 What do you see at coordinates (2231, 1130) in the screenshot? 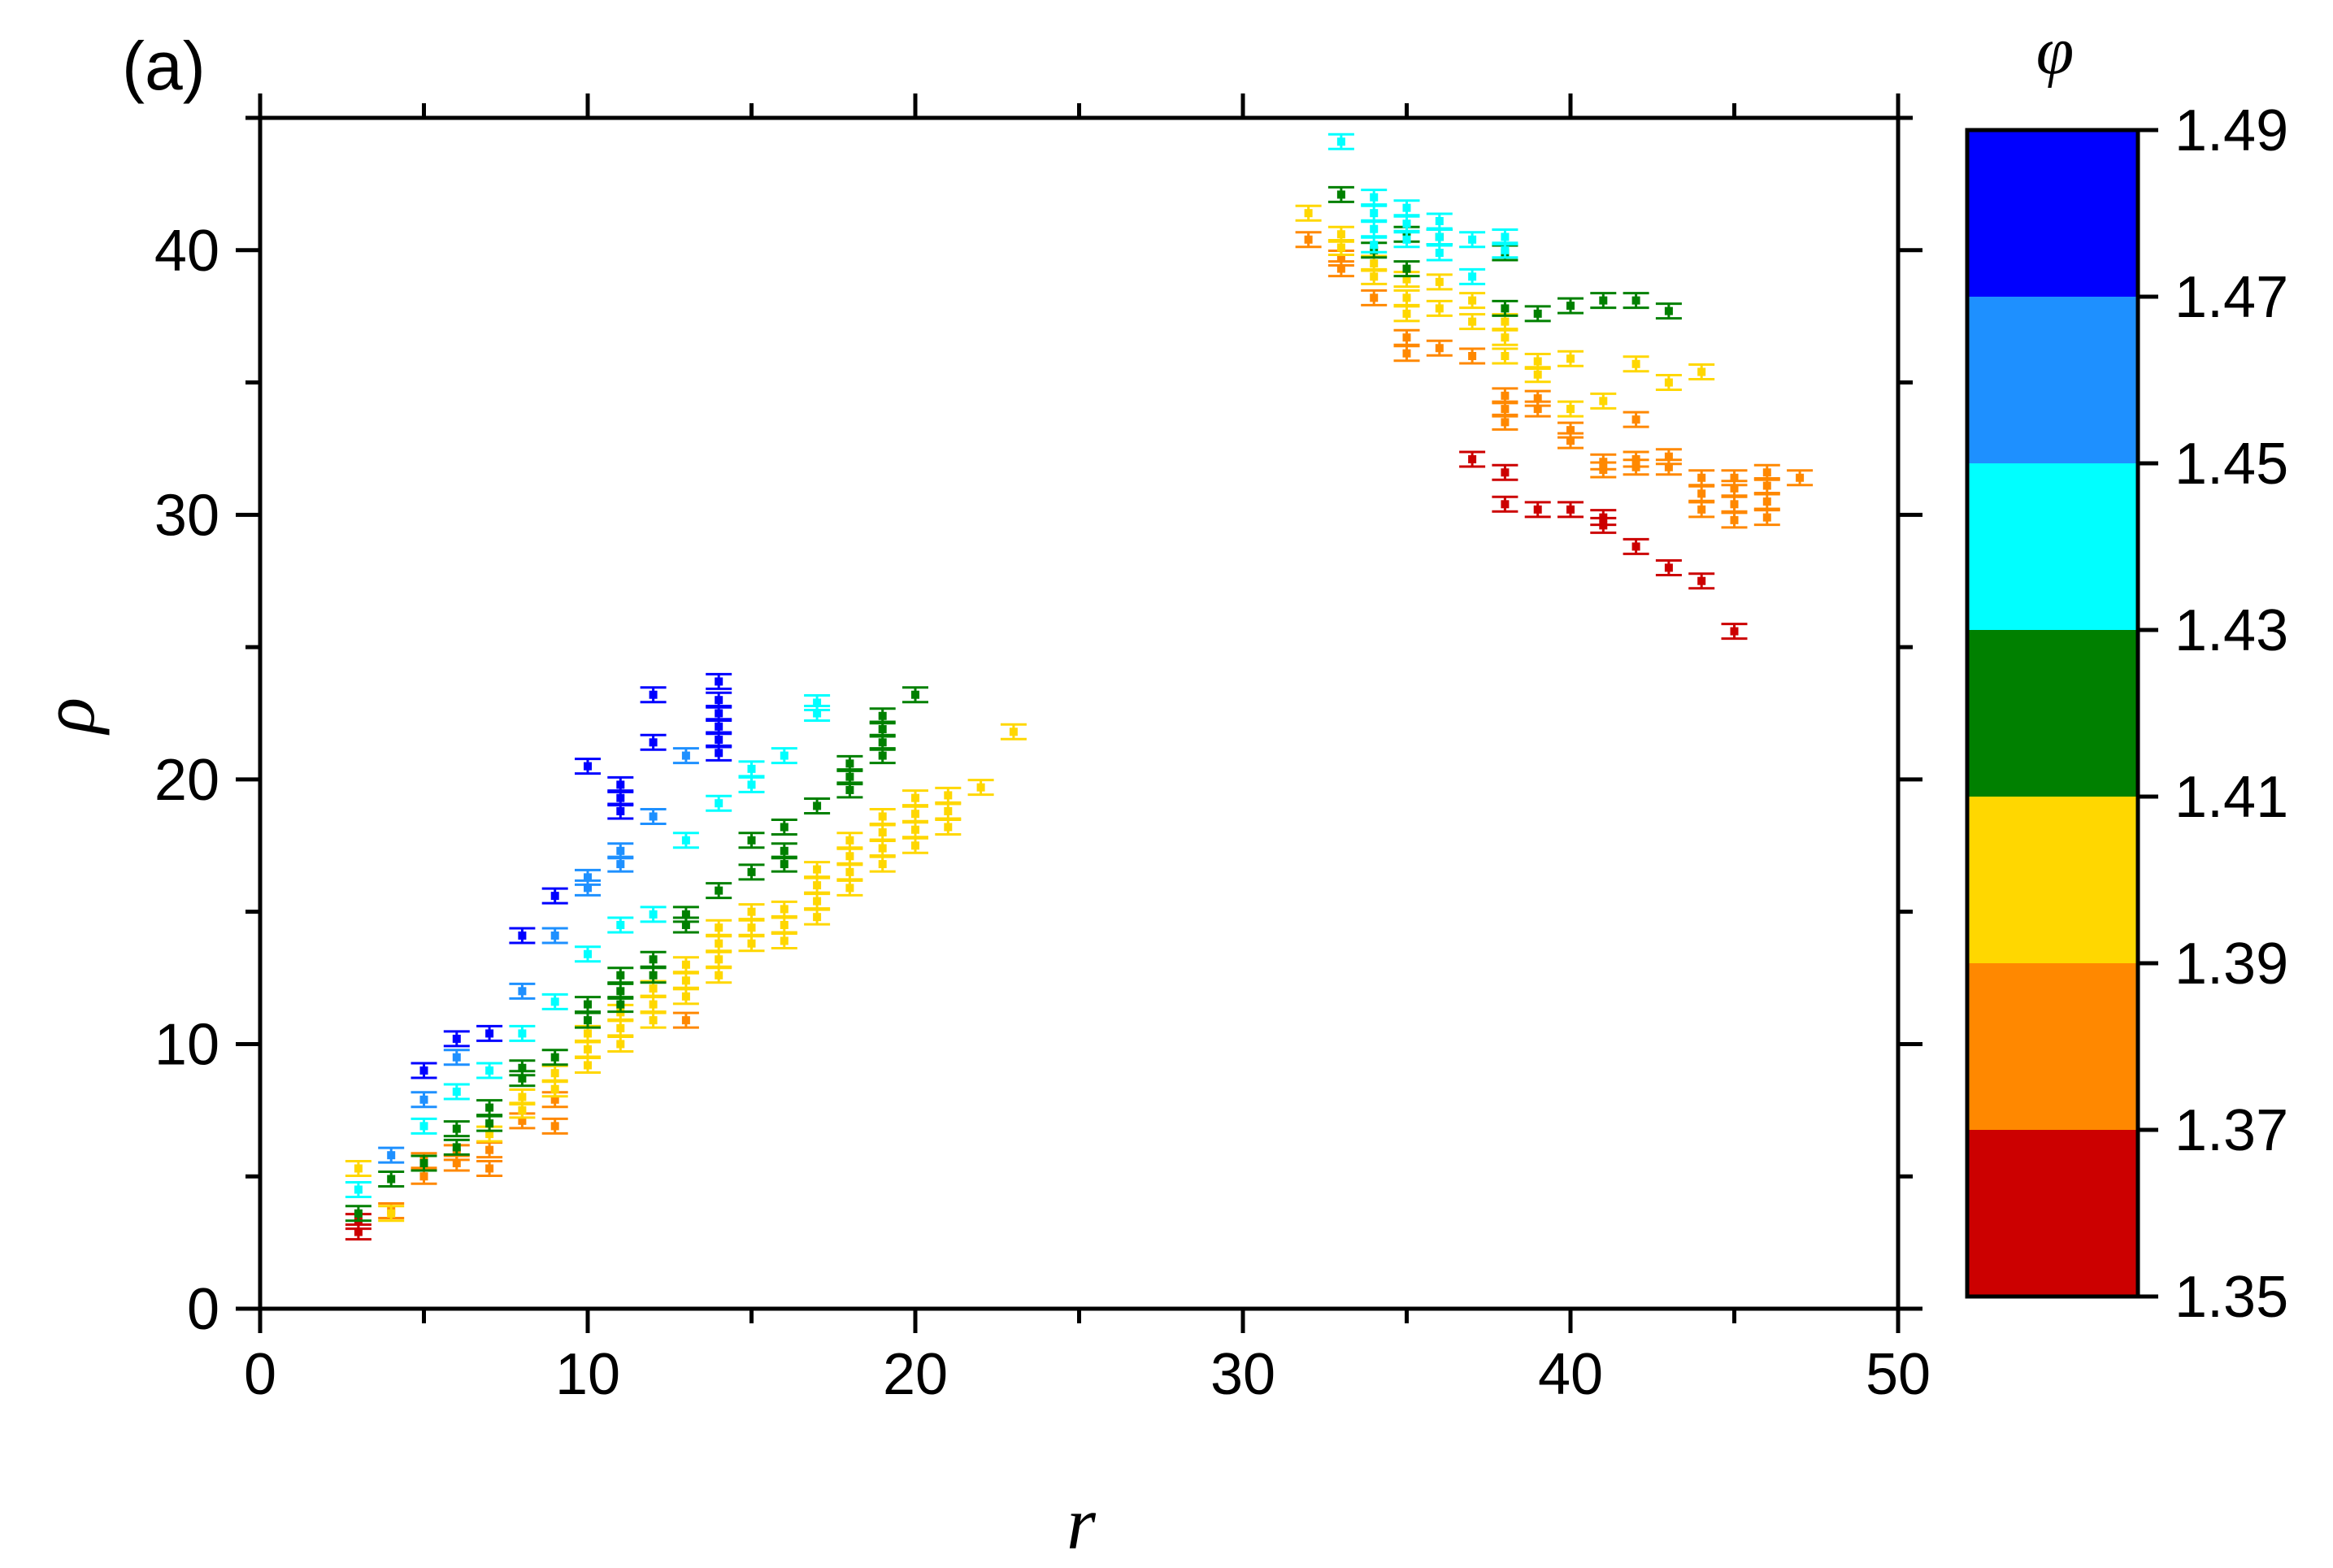
I see `colorbar-tick-label: 1.37` at bounding box center [2231, 1130].